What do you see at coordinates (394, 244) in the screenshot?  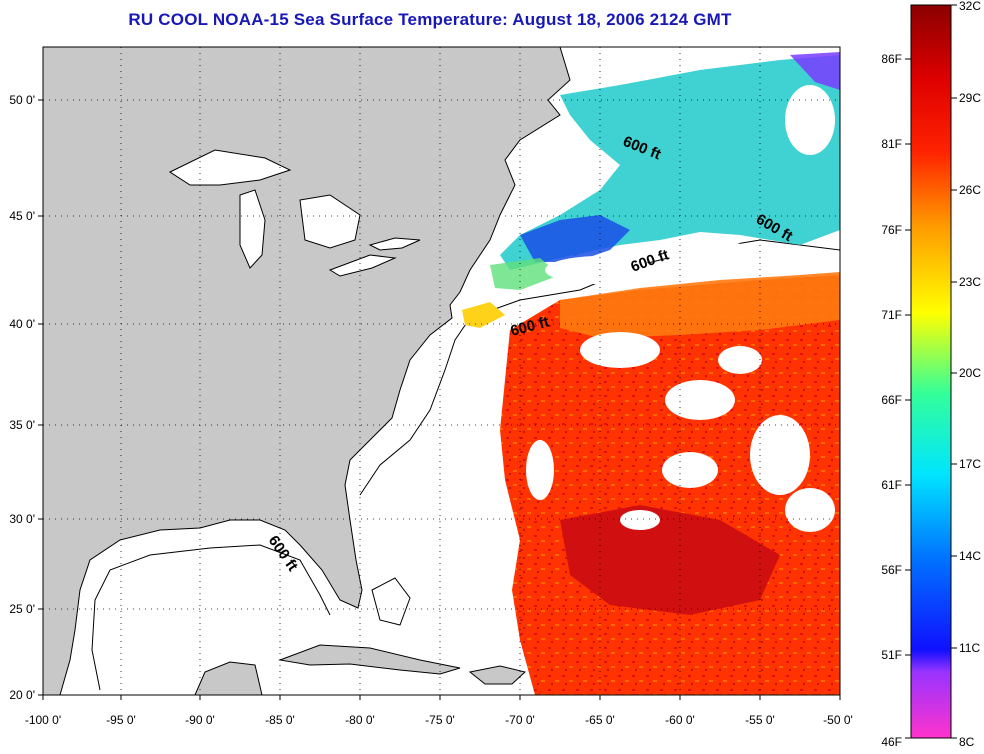 I see `lake-ontario` at bounding box center [394, 244].